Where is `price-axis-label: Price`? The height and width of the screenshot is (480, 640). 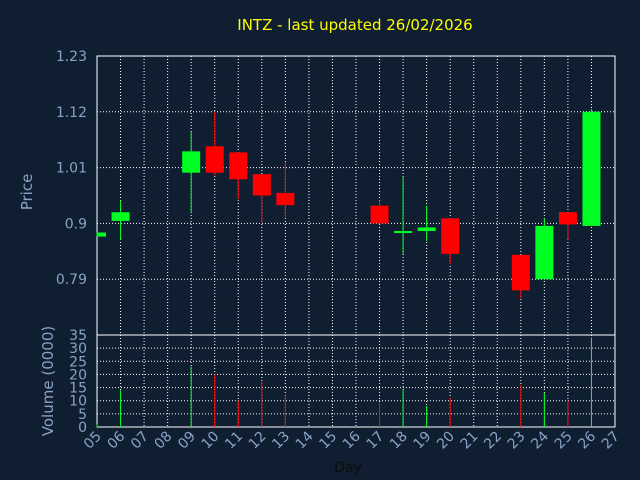
price-axis-label: Price is located at coordinates (27, 192).